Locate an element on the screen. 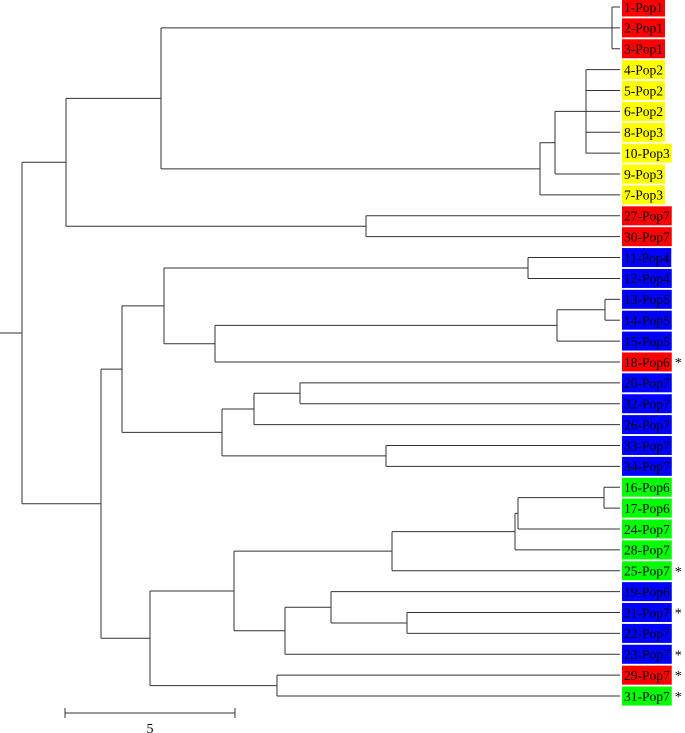 The height and width of the screenshot is (733, 685). leaf-label: 15-Pop5 is located at coordinates (647, 341).